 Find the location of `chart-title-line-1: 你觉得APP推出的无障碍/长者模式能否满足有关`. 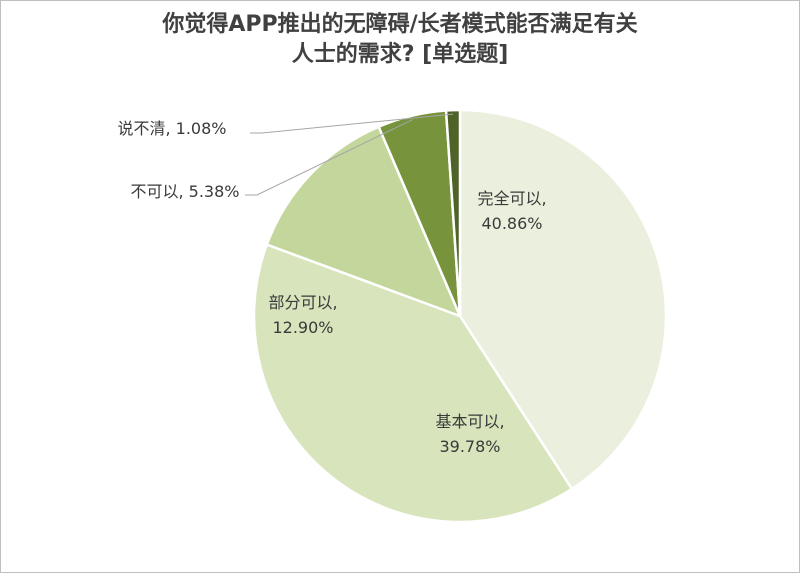

chart-title-line-1: 你觉得APP推出的无障碍/长者模式能否满足有关 is located at coordinates (400, 24).